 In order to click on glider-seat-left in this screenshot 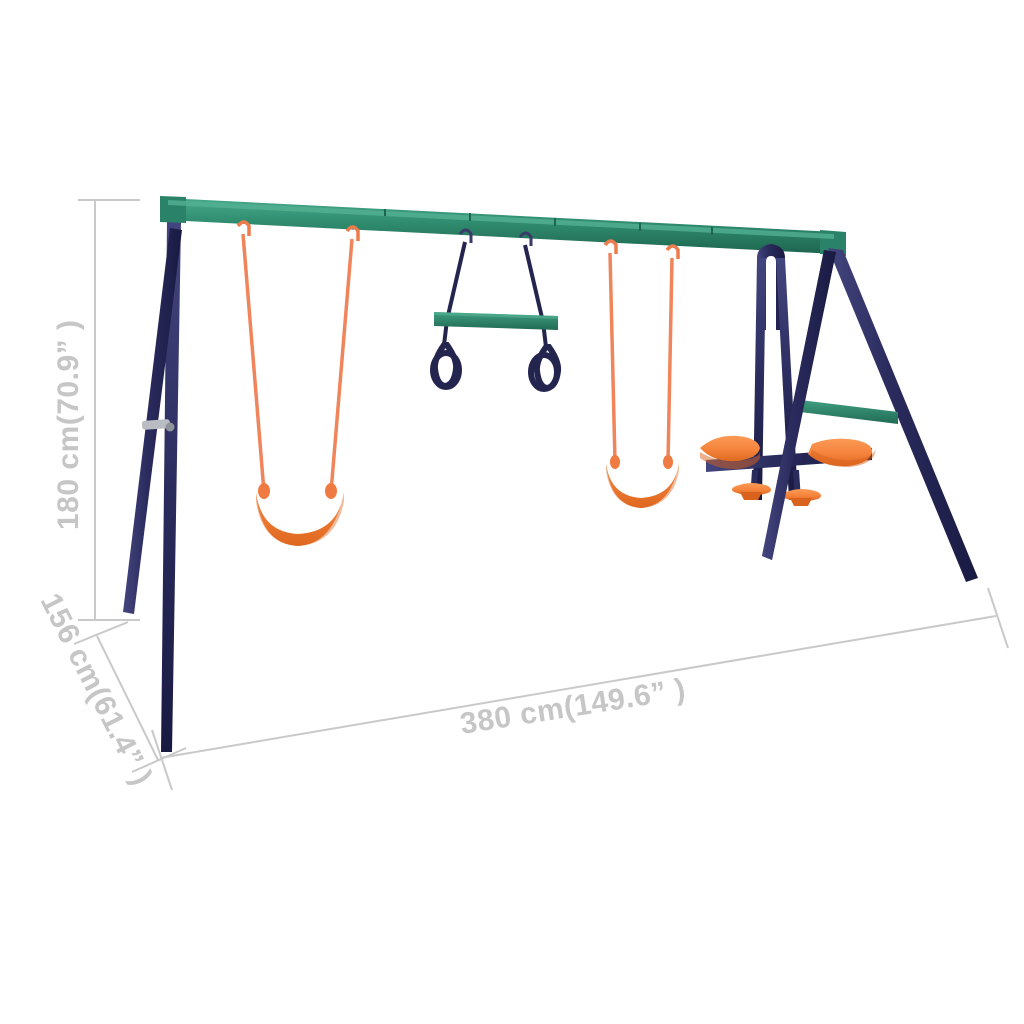, I will do `click(730, 452)`.